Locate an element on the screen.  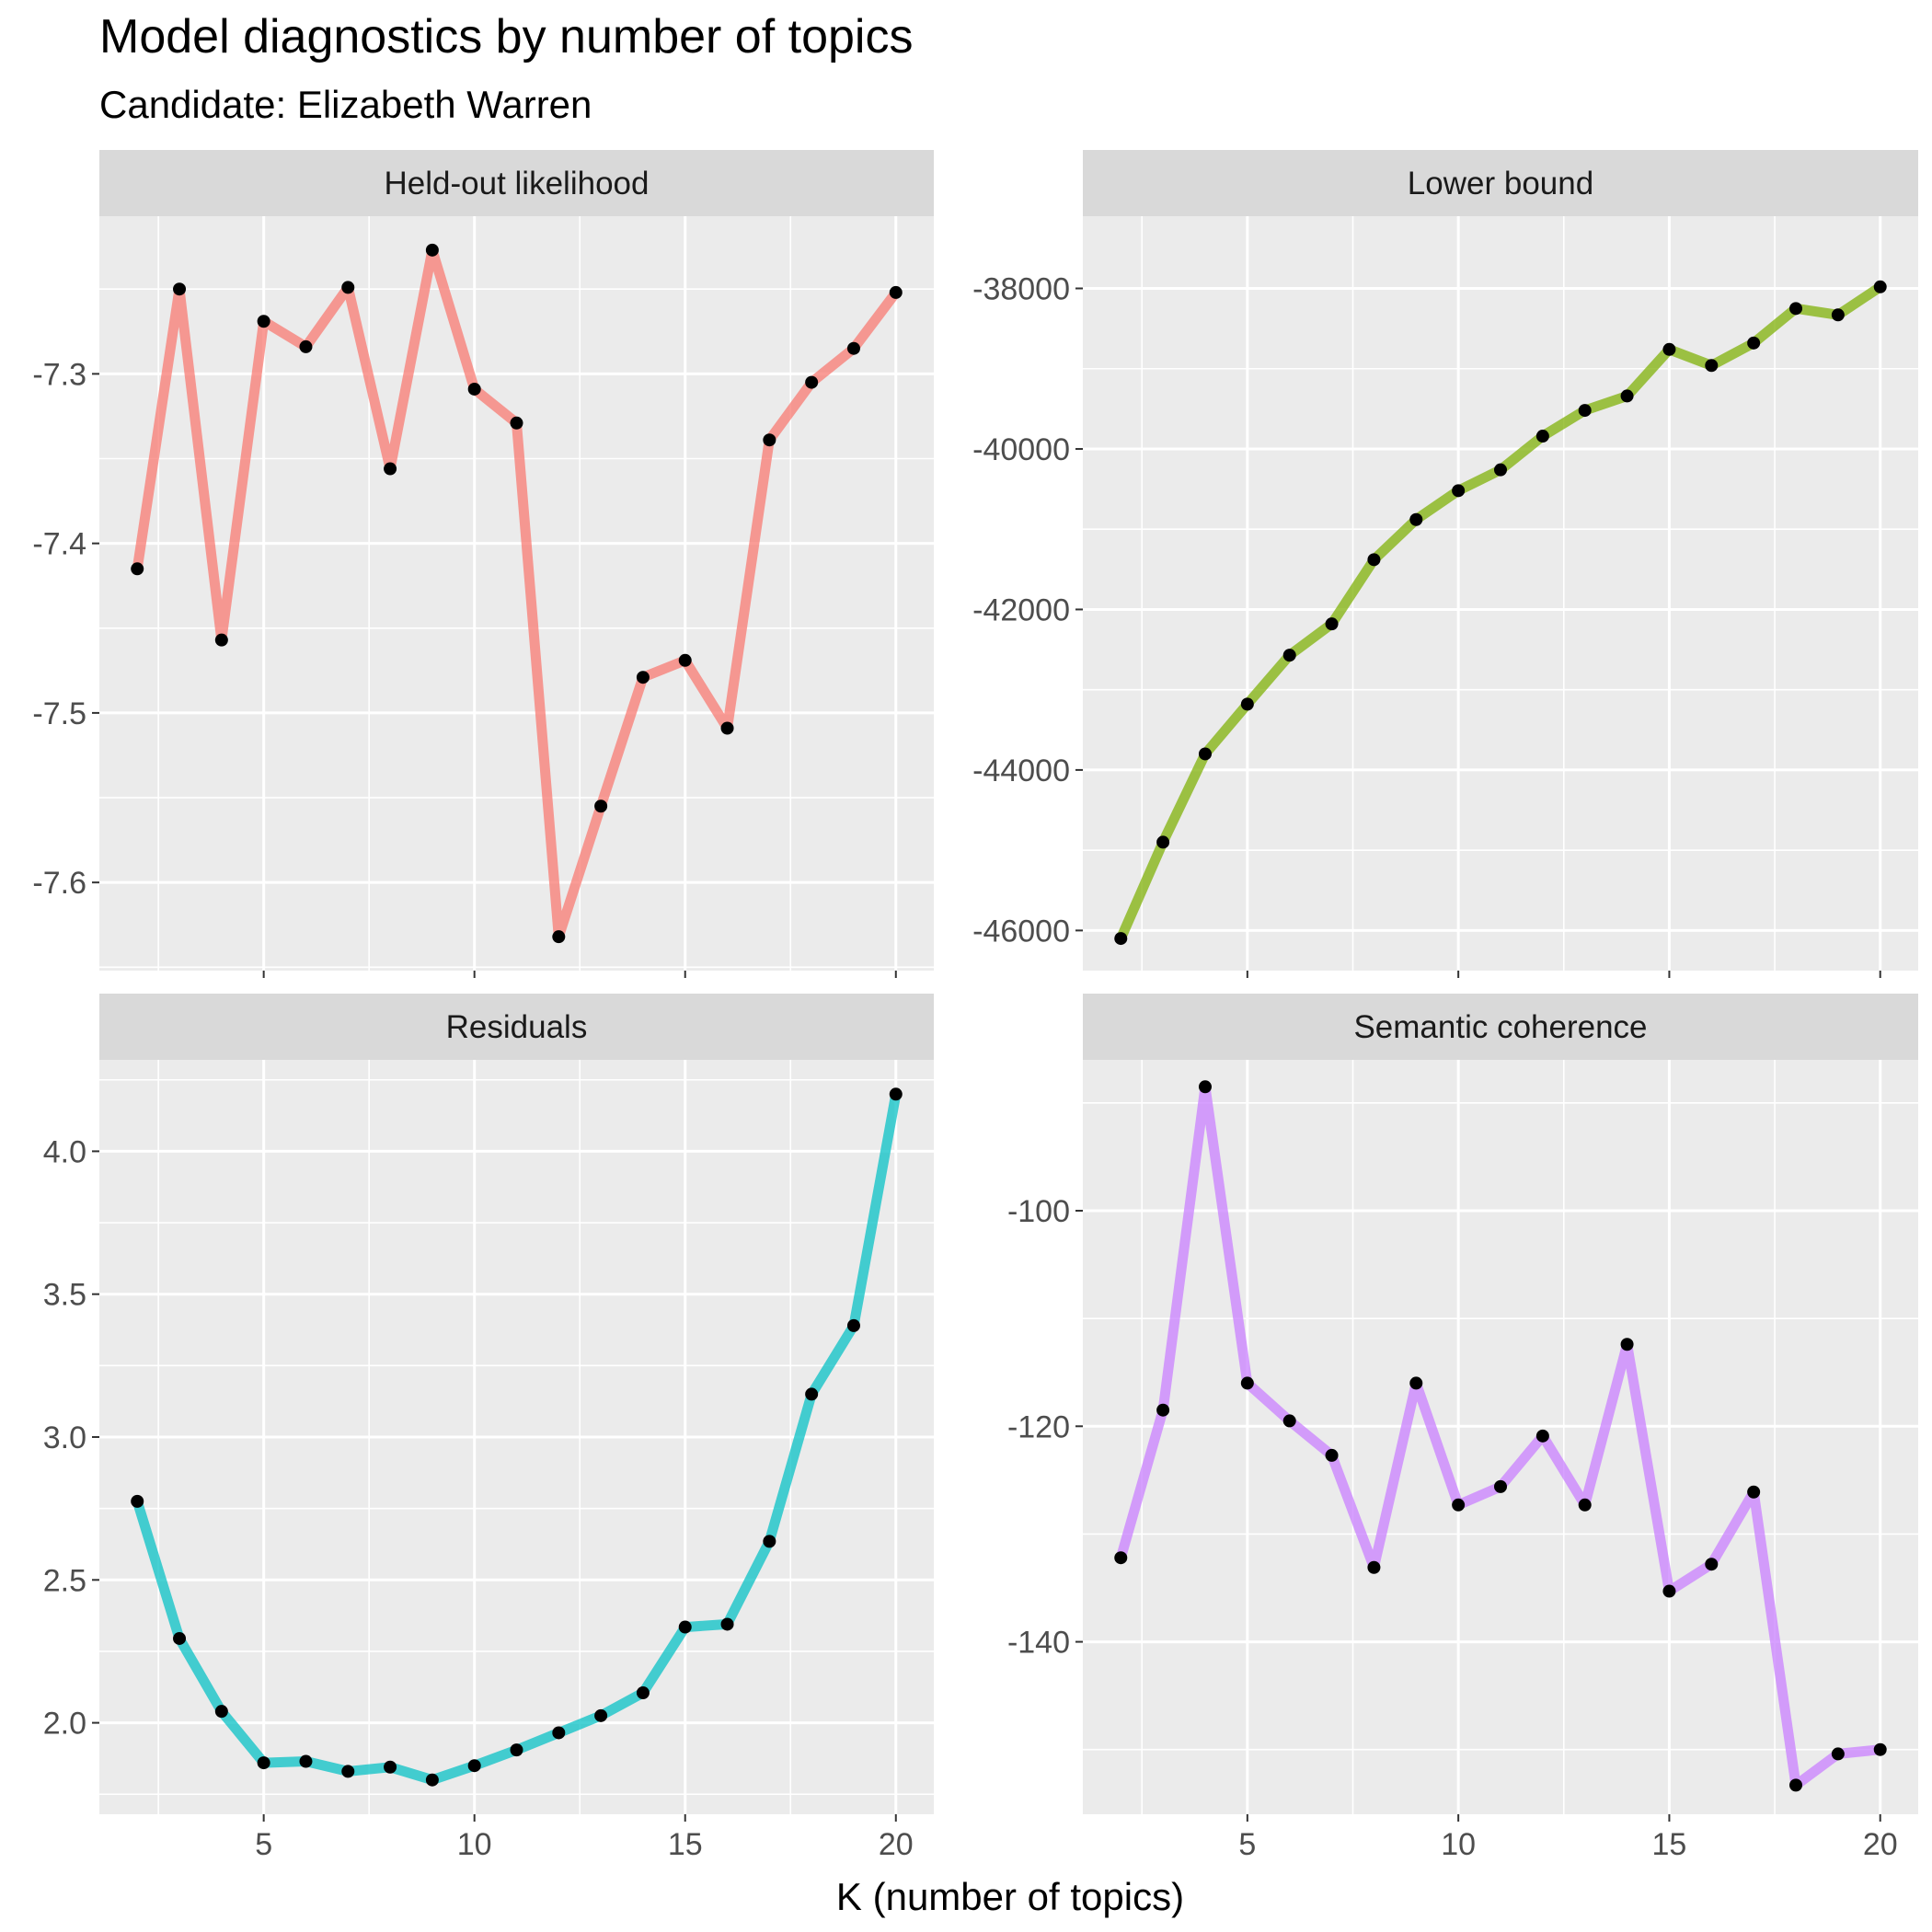
chart-subtitle: Candidate: Elizabeth Warren is located at coordinates (345, 104).